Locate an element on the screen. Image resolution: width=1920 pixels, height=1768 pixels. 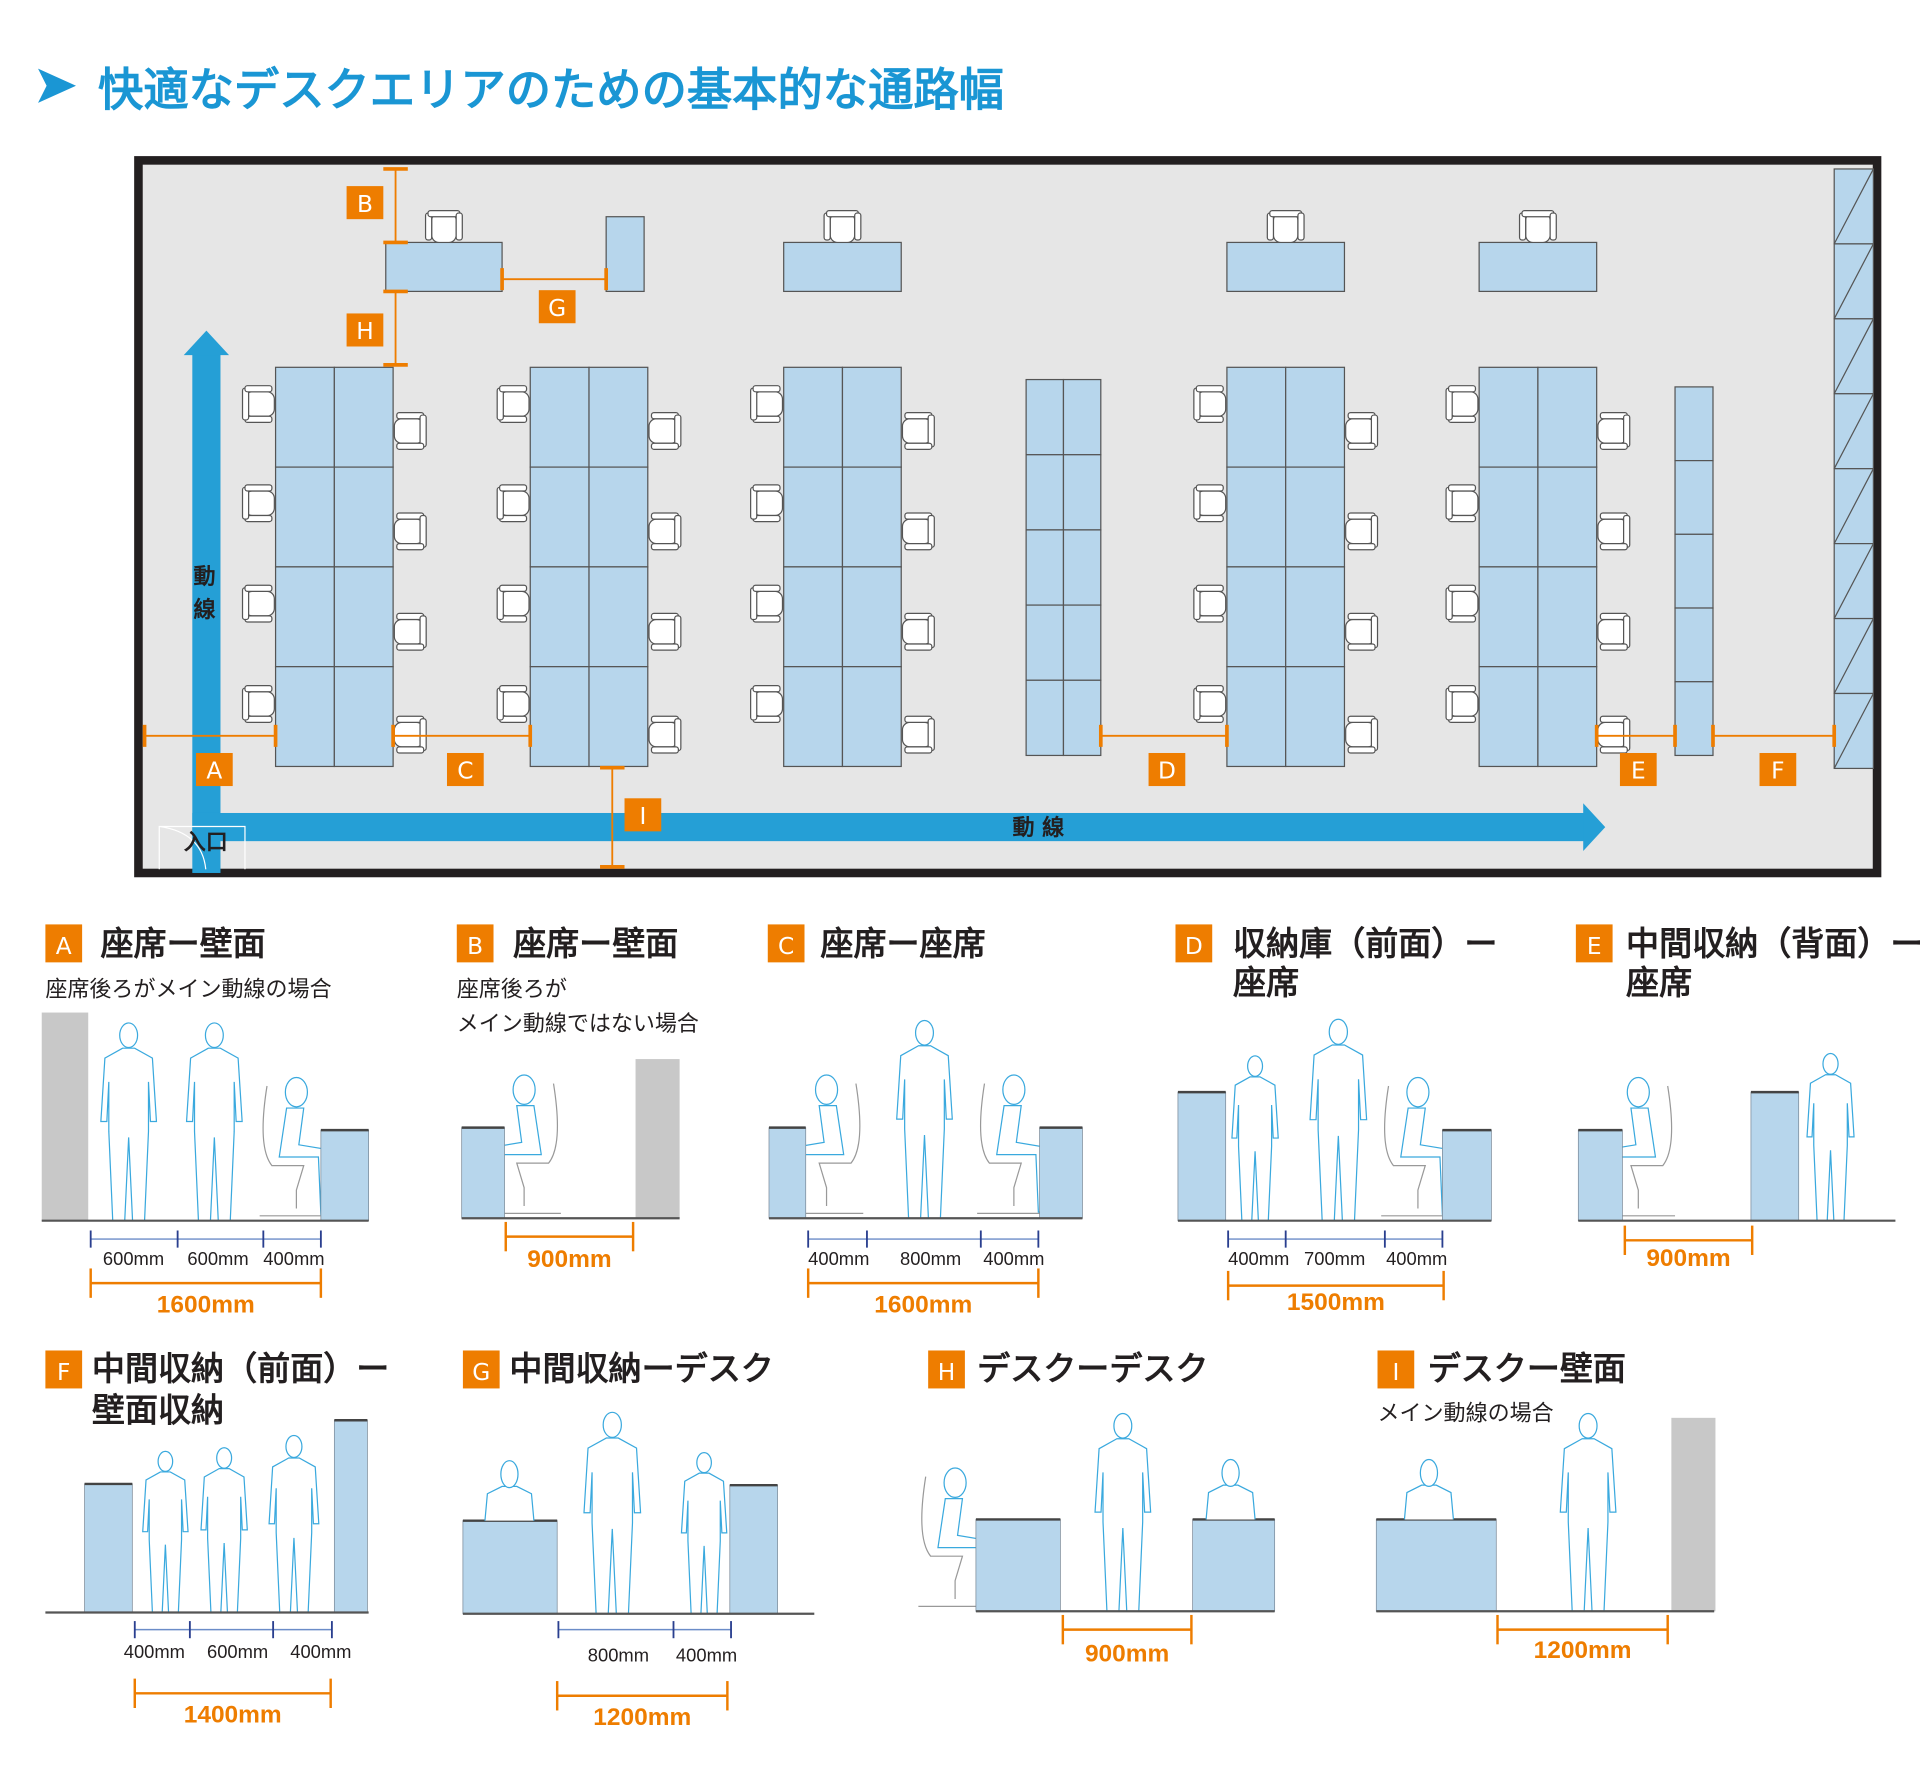
marker-c: C is located at coordinates (465, 769).